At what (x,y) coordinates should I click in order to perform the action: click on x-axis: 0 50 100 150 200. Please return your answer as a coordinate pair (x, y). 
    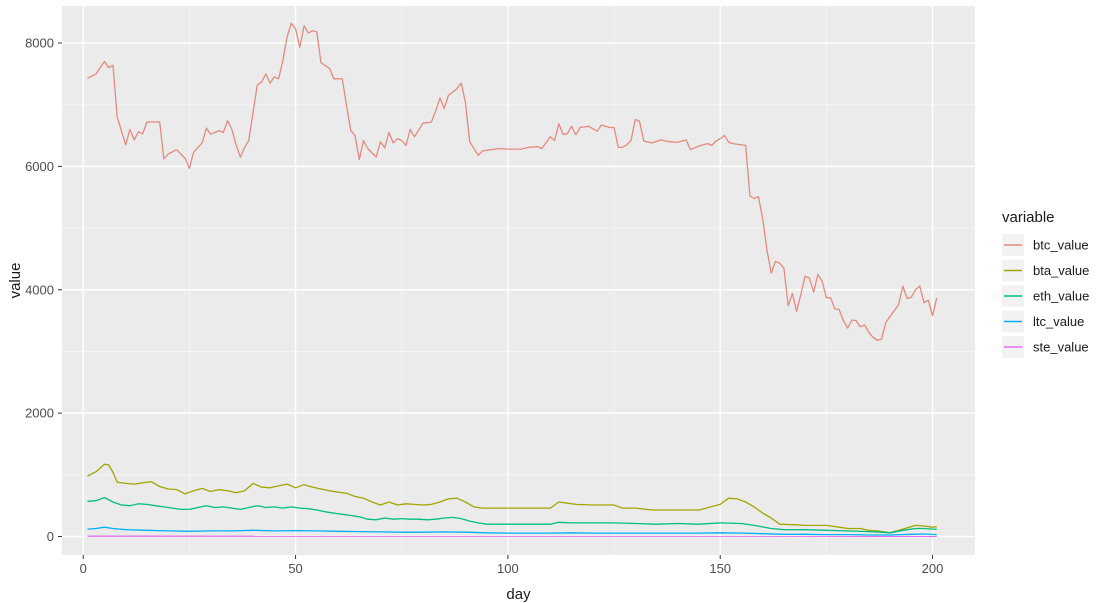
    Looking at the image, I should click on (512, 565).